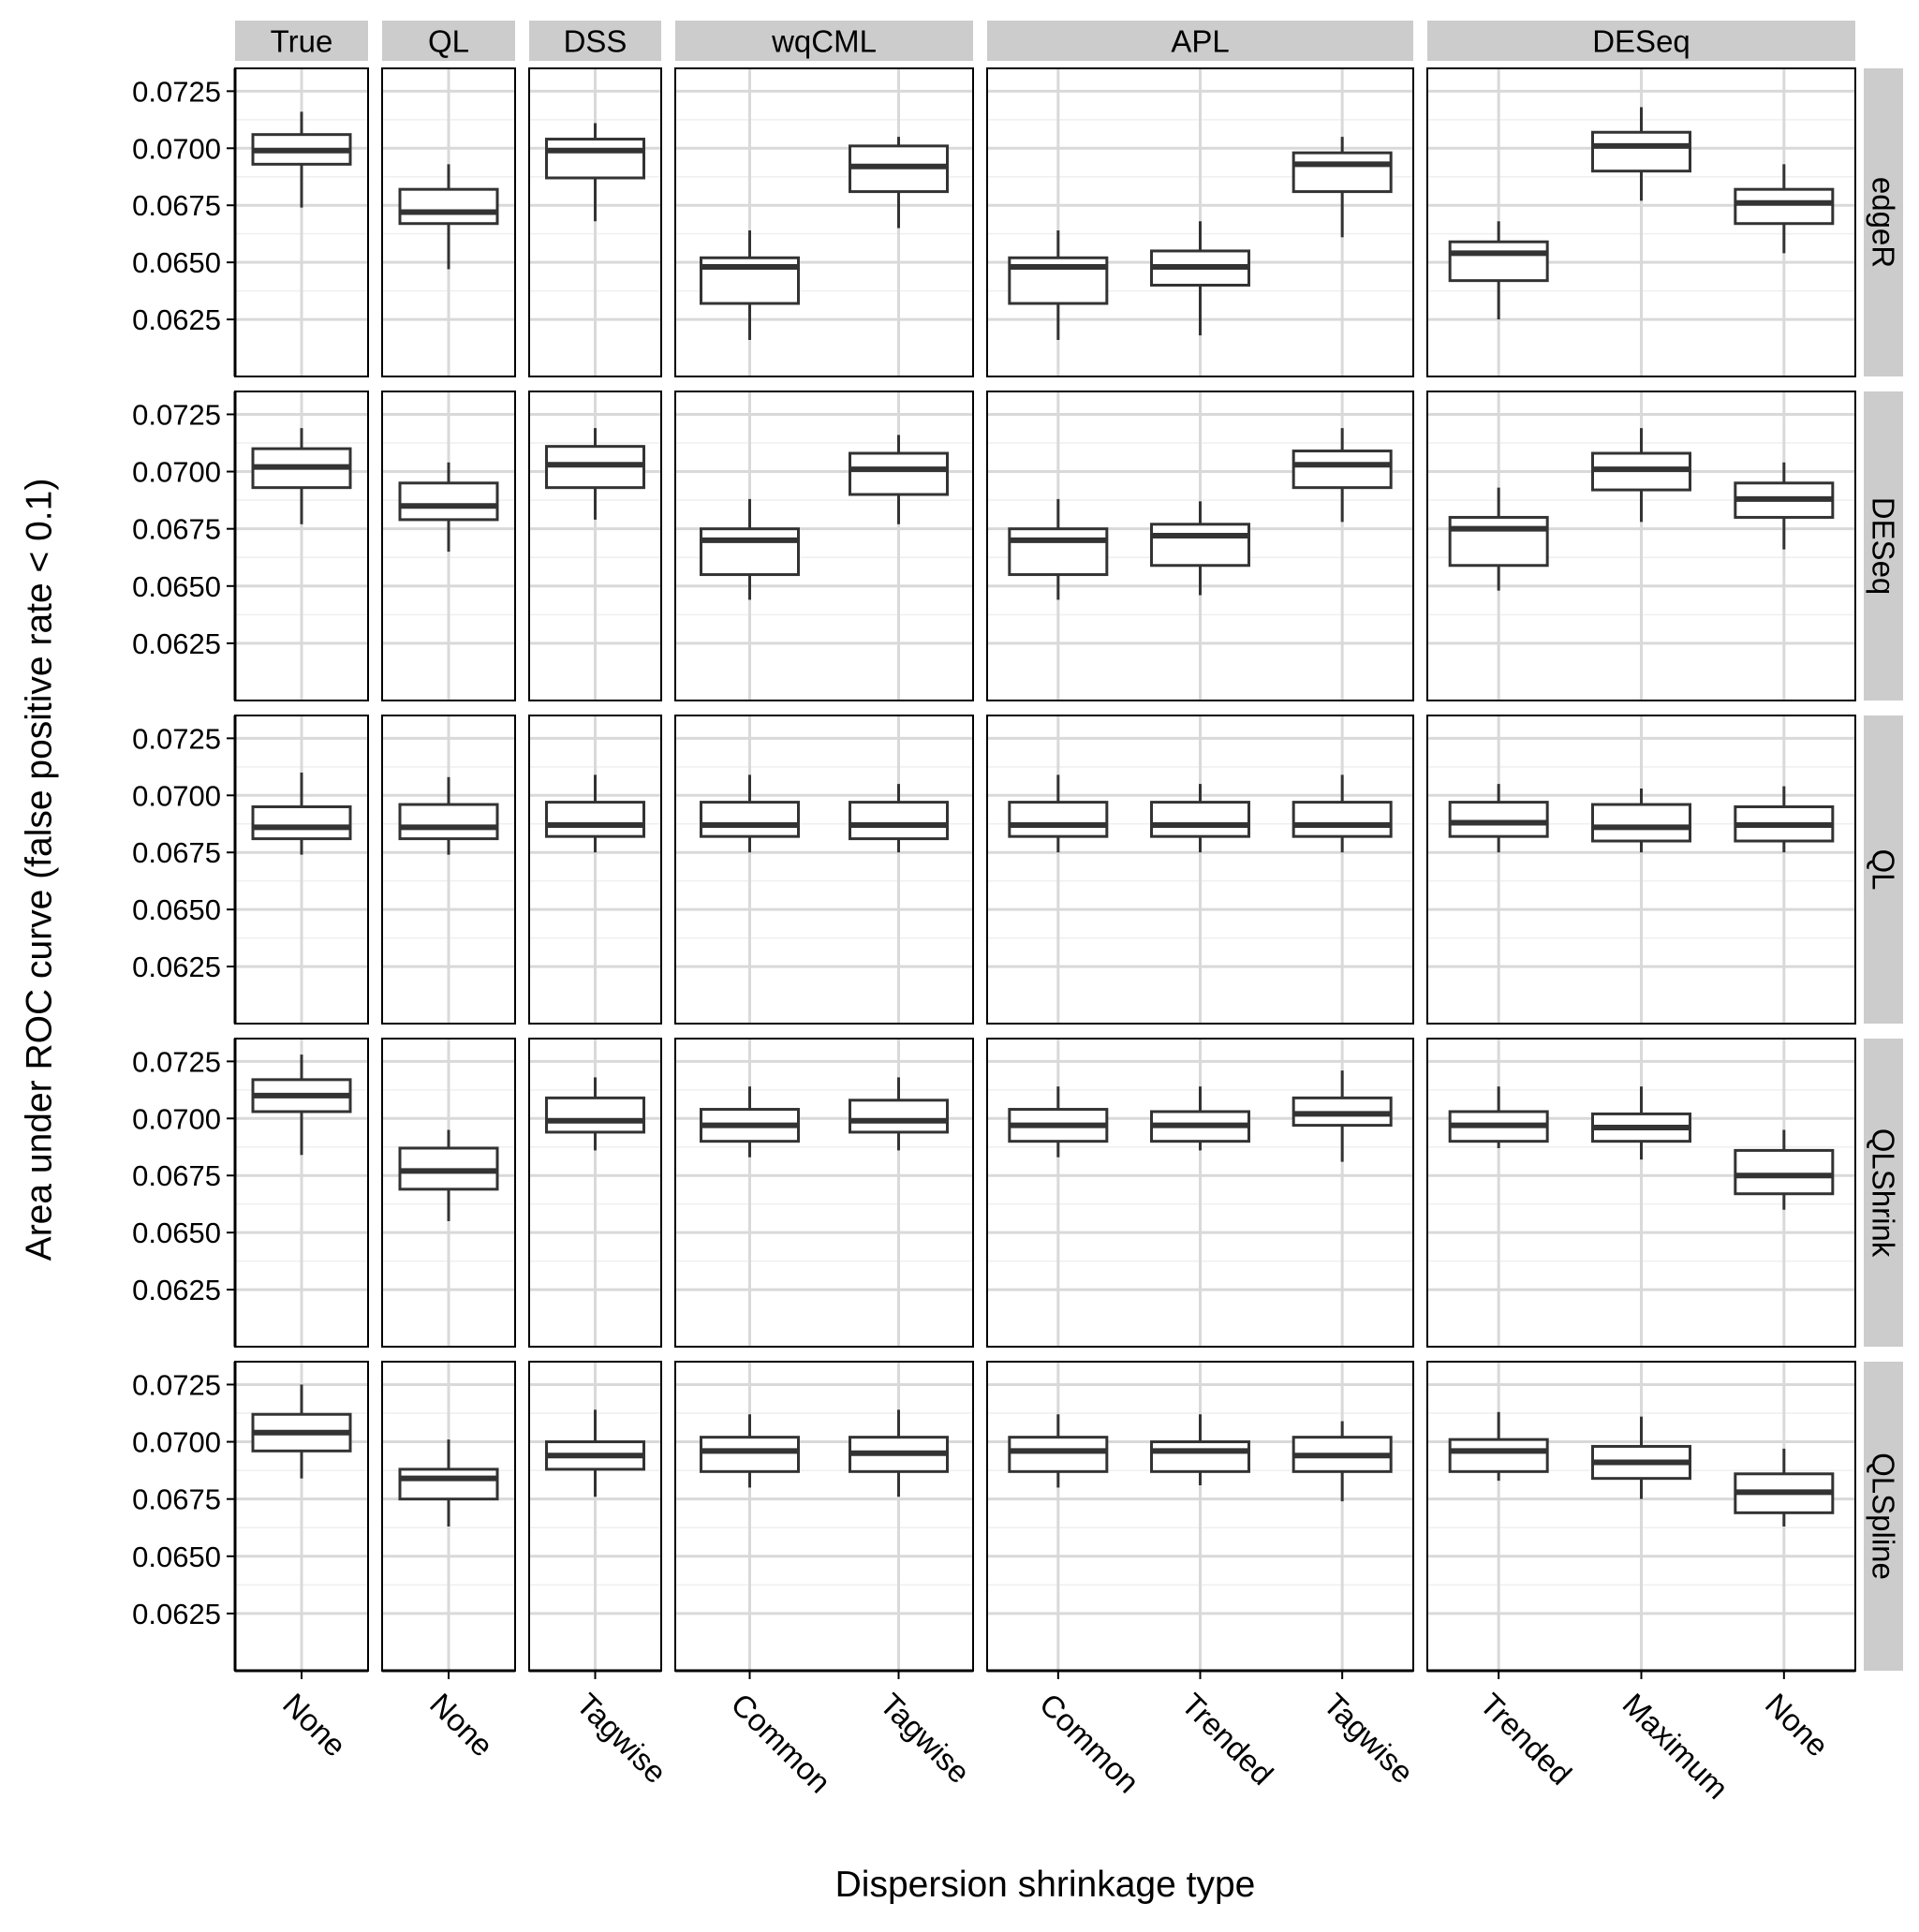 This screenshot has width=1919, height=1932. I want to click on x-tick-label: Common, so click(782, 1743).